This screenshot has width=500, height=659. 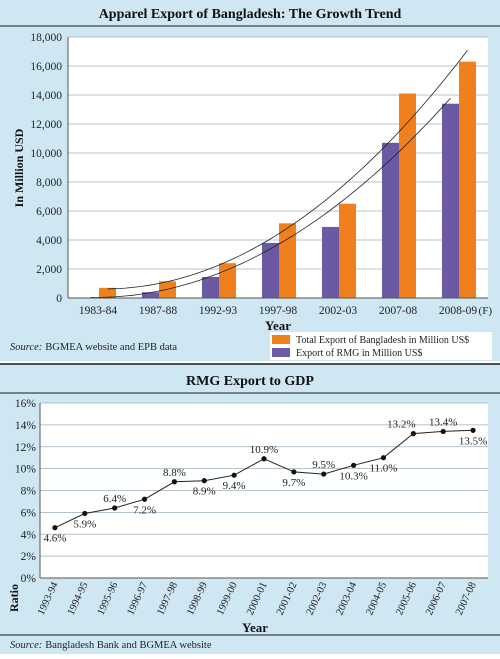 I want to click on bar-source-label: Source:, so click(x=26, y=347).